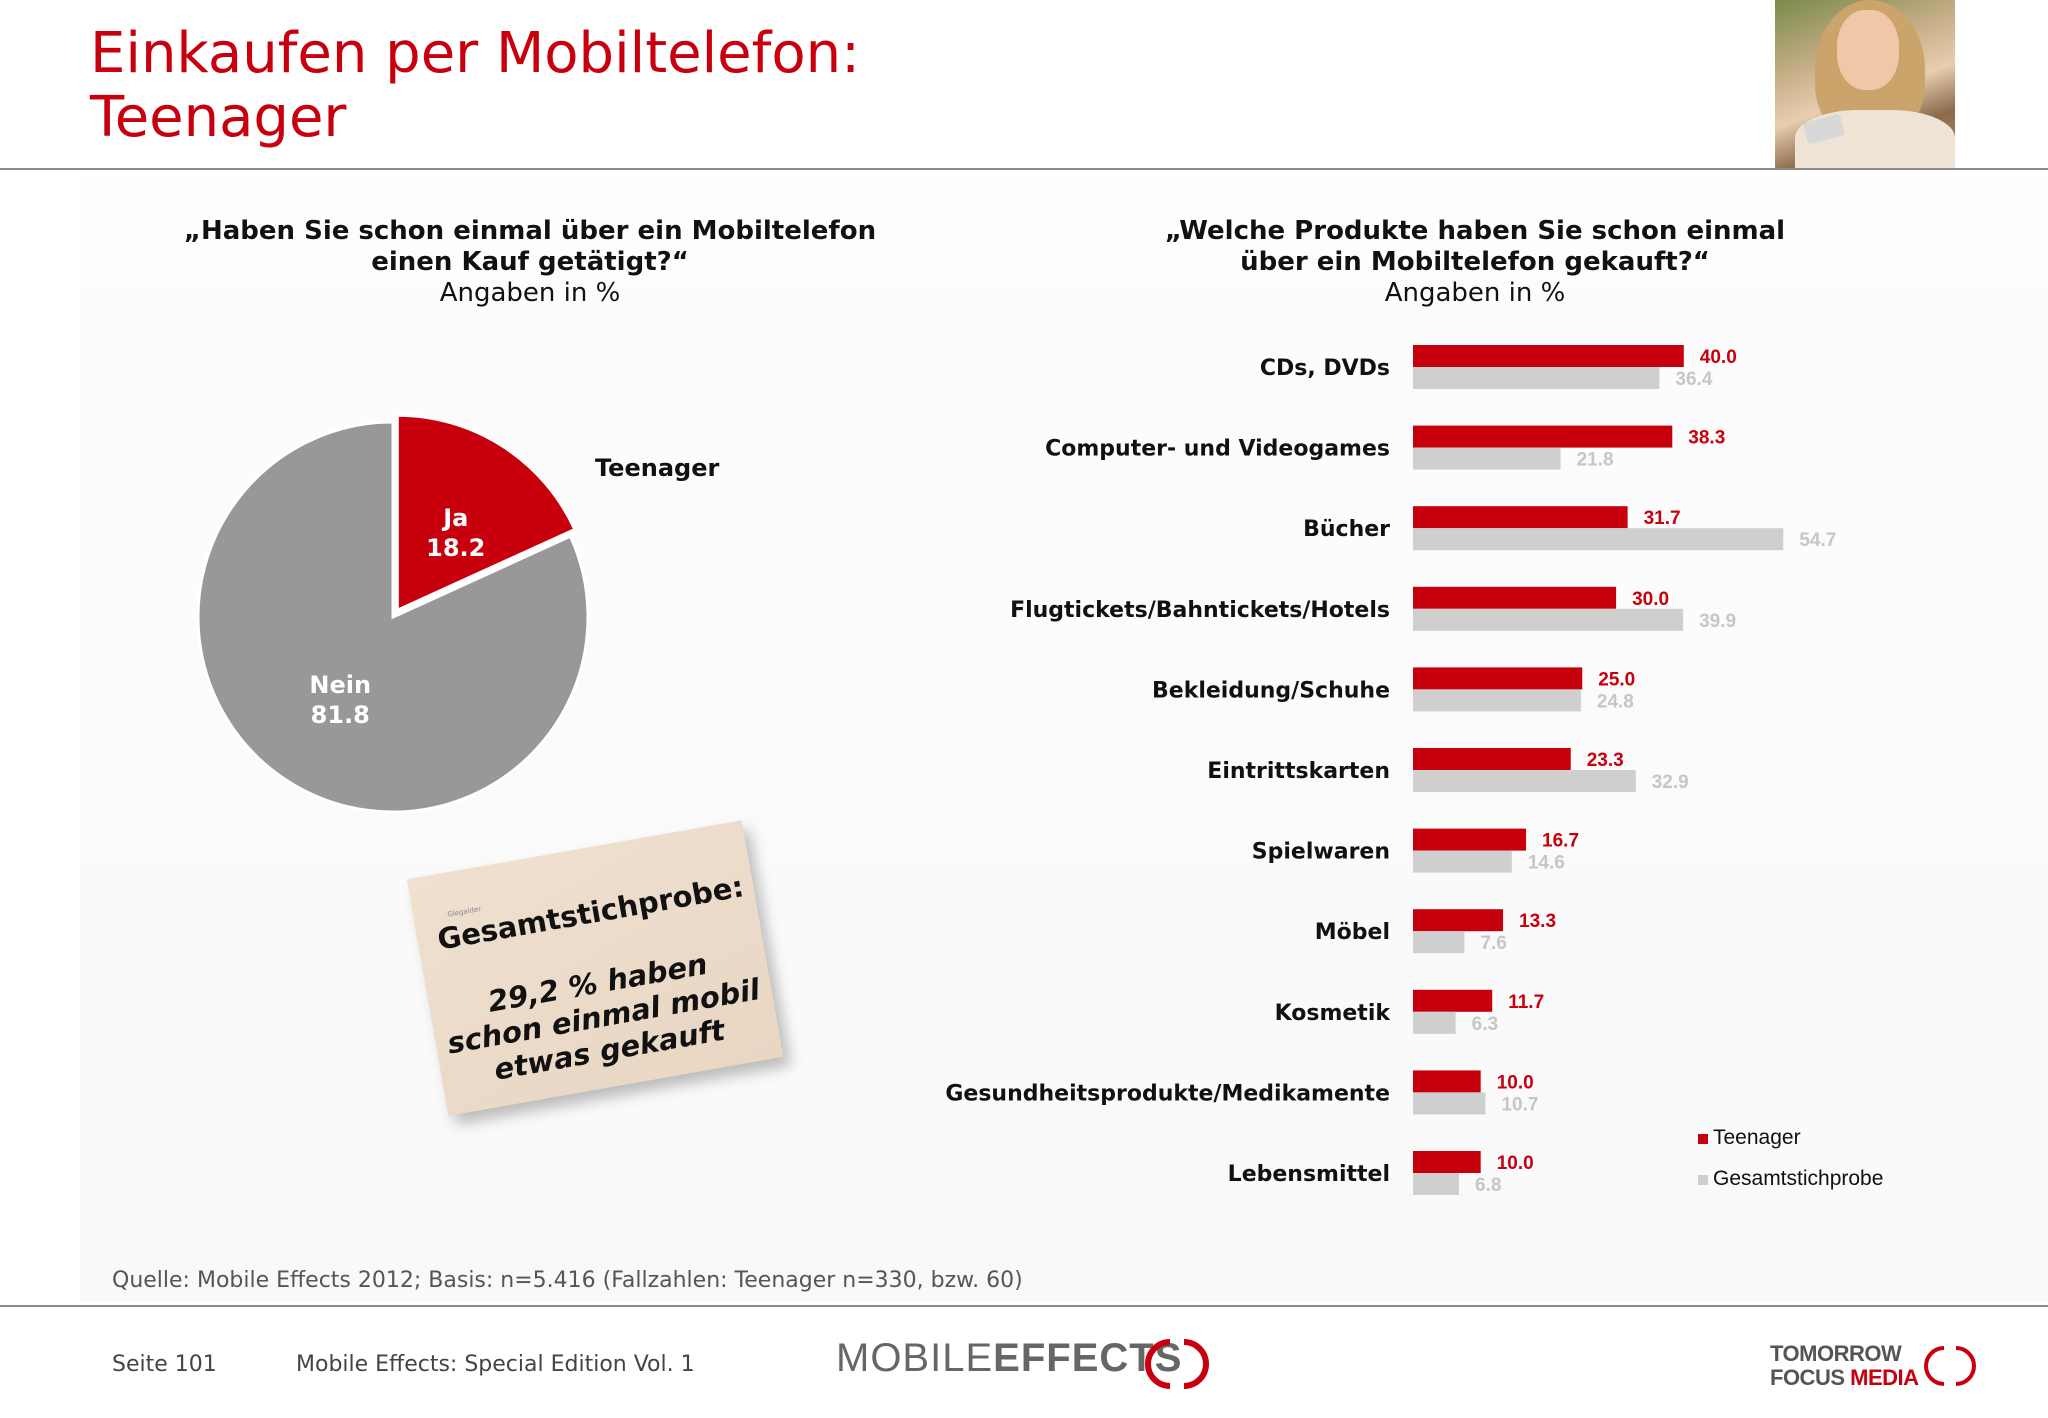 This screenshot has width=2048, height=1418. Describe the element at coordinates (495, 1364) in the screenshot. I see `publication-name: Mobile Effects: Special Edition Vol. 1` at that location.